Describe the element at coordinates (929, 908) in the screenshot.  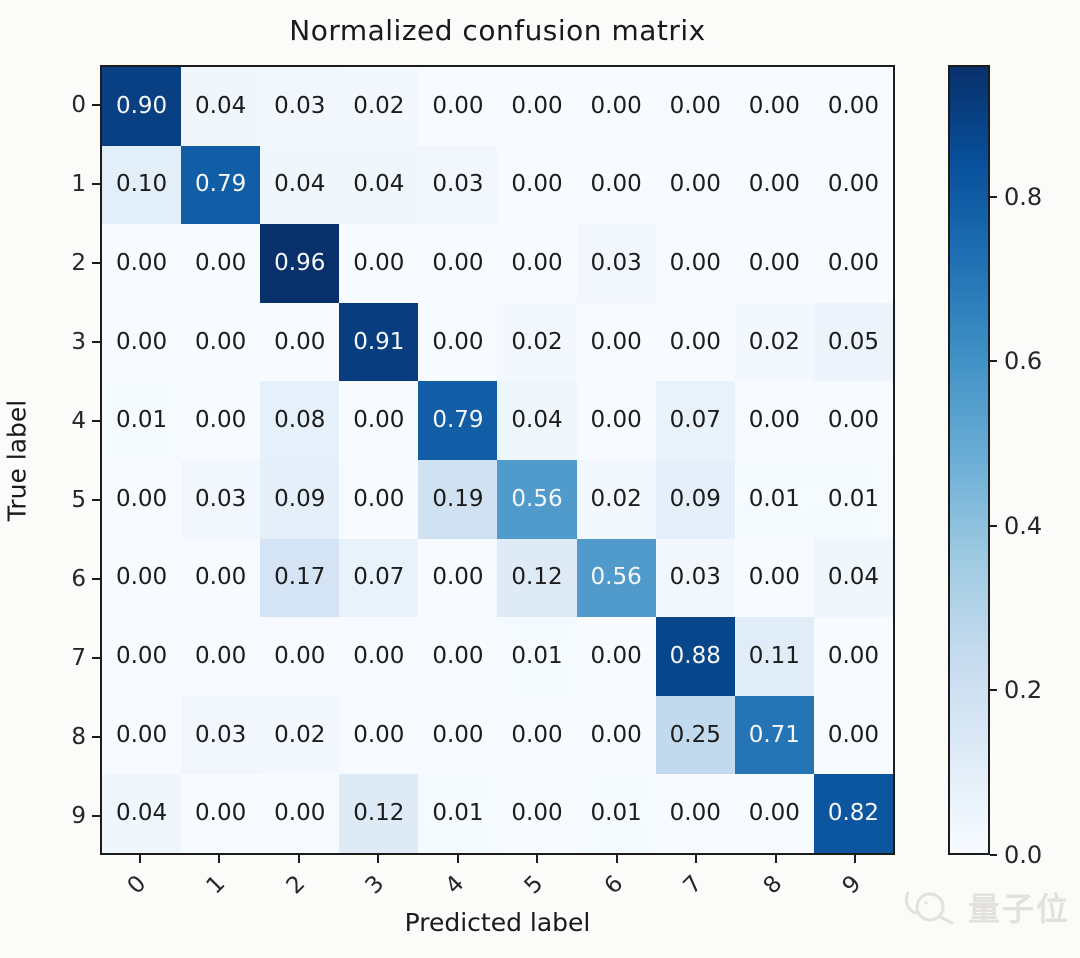
I see `qbitai-logo-icon` at that location.